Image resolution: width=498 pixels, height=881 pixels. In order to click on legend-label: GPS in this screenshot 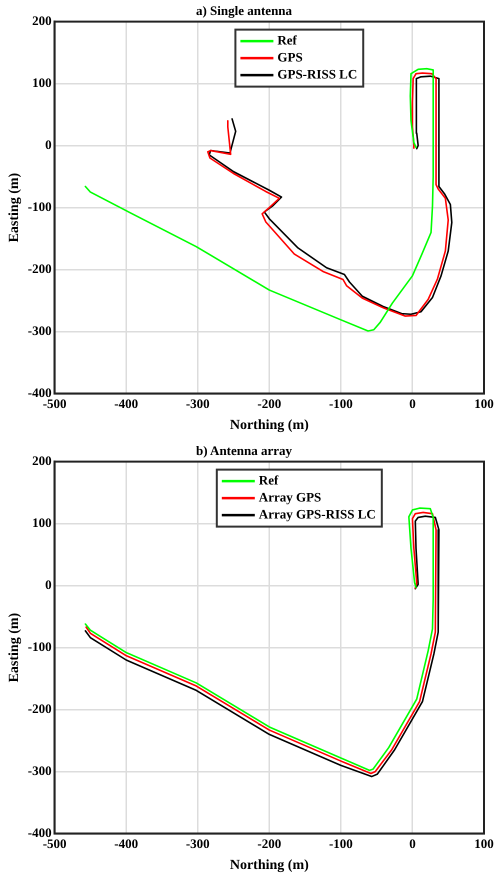, I will do `click(290, 56)`.